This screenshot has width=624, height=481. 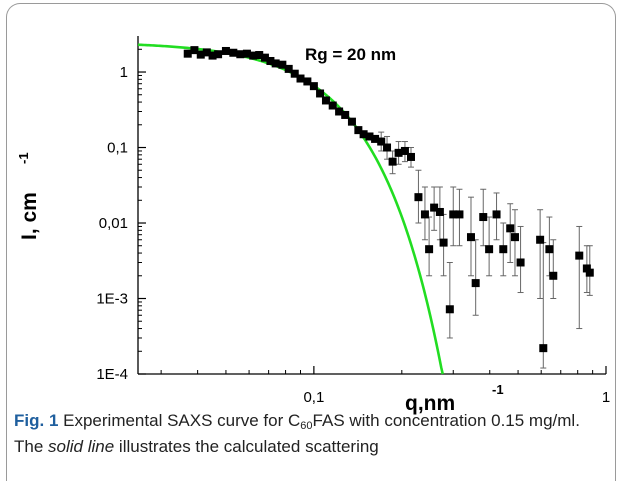 I want to click on y-axis-title-sup: -1, so click(x=23, y=158).